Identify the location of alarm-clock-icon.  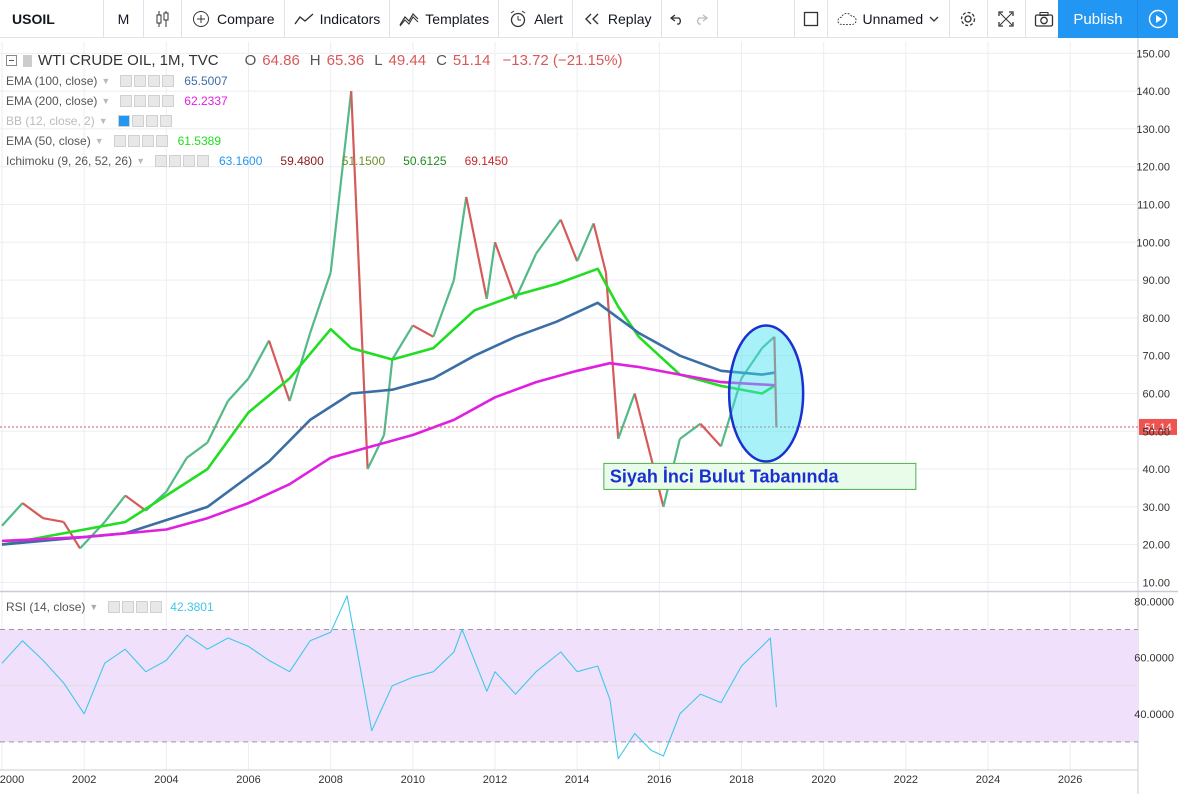
(518, 19).